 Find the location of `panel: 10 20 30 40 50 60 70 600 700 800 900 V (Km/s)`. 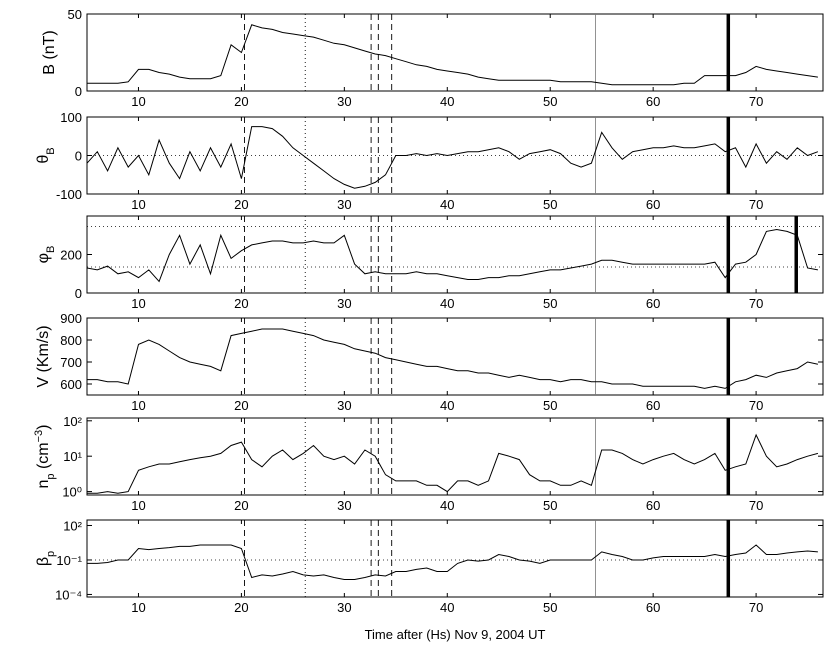

panel: 10 20 30 40 50 60 70 600 700 800 900 V (Km/s) is located at coordinates (429, 362).